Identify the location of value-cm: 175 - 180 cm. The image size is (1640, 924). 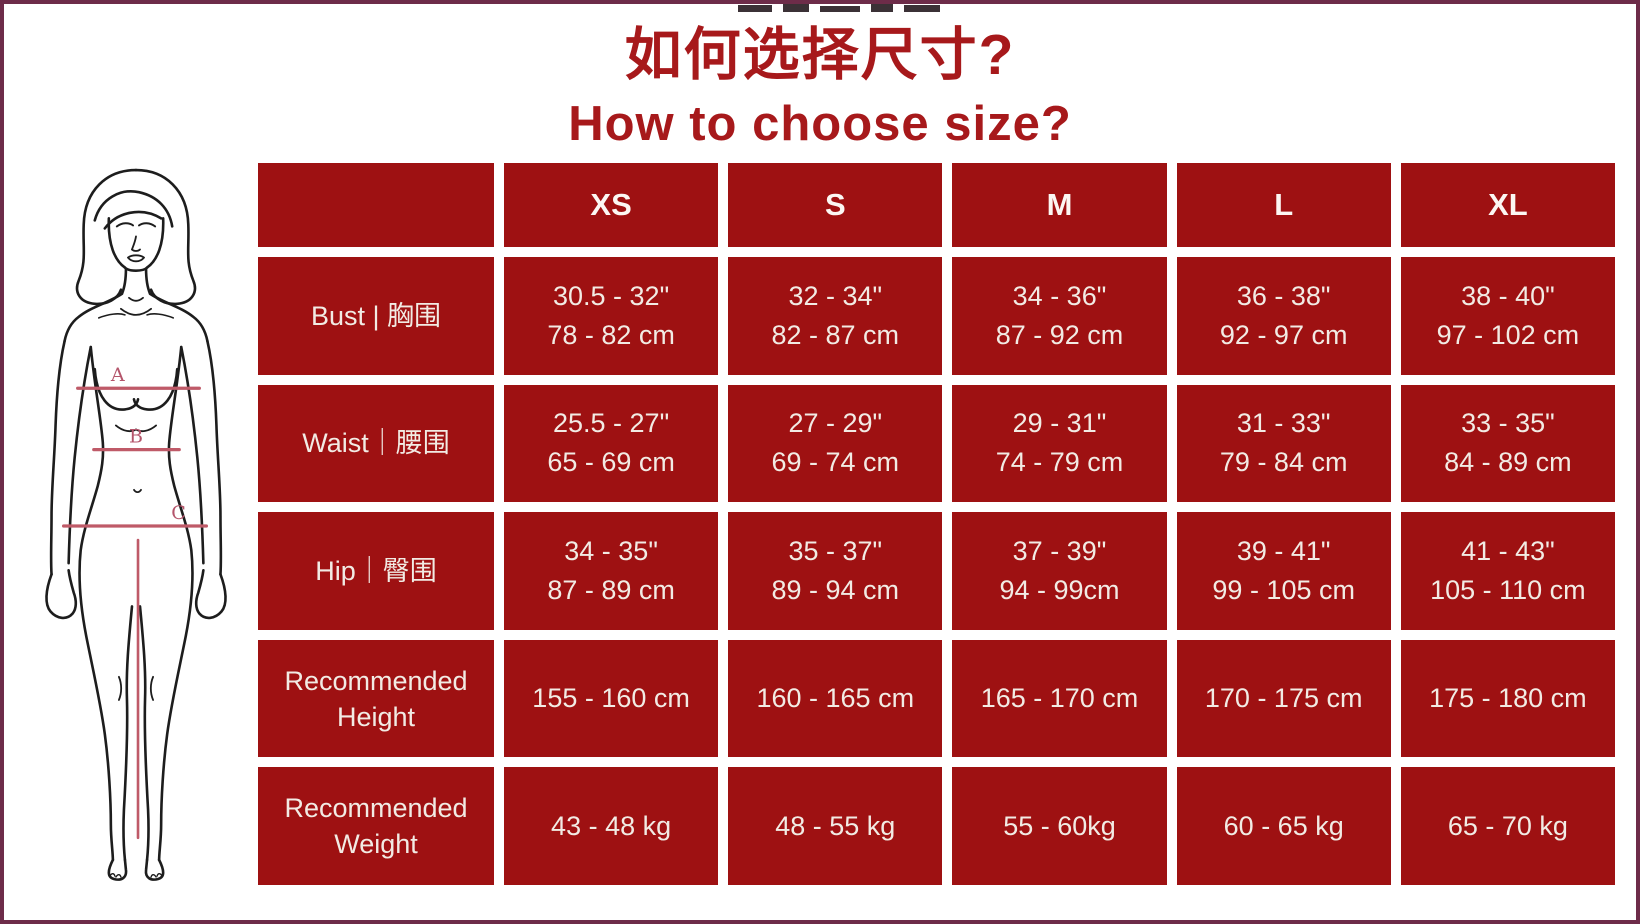
(1508, 698).